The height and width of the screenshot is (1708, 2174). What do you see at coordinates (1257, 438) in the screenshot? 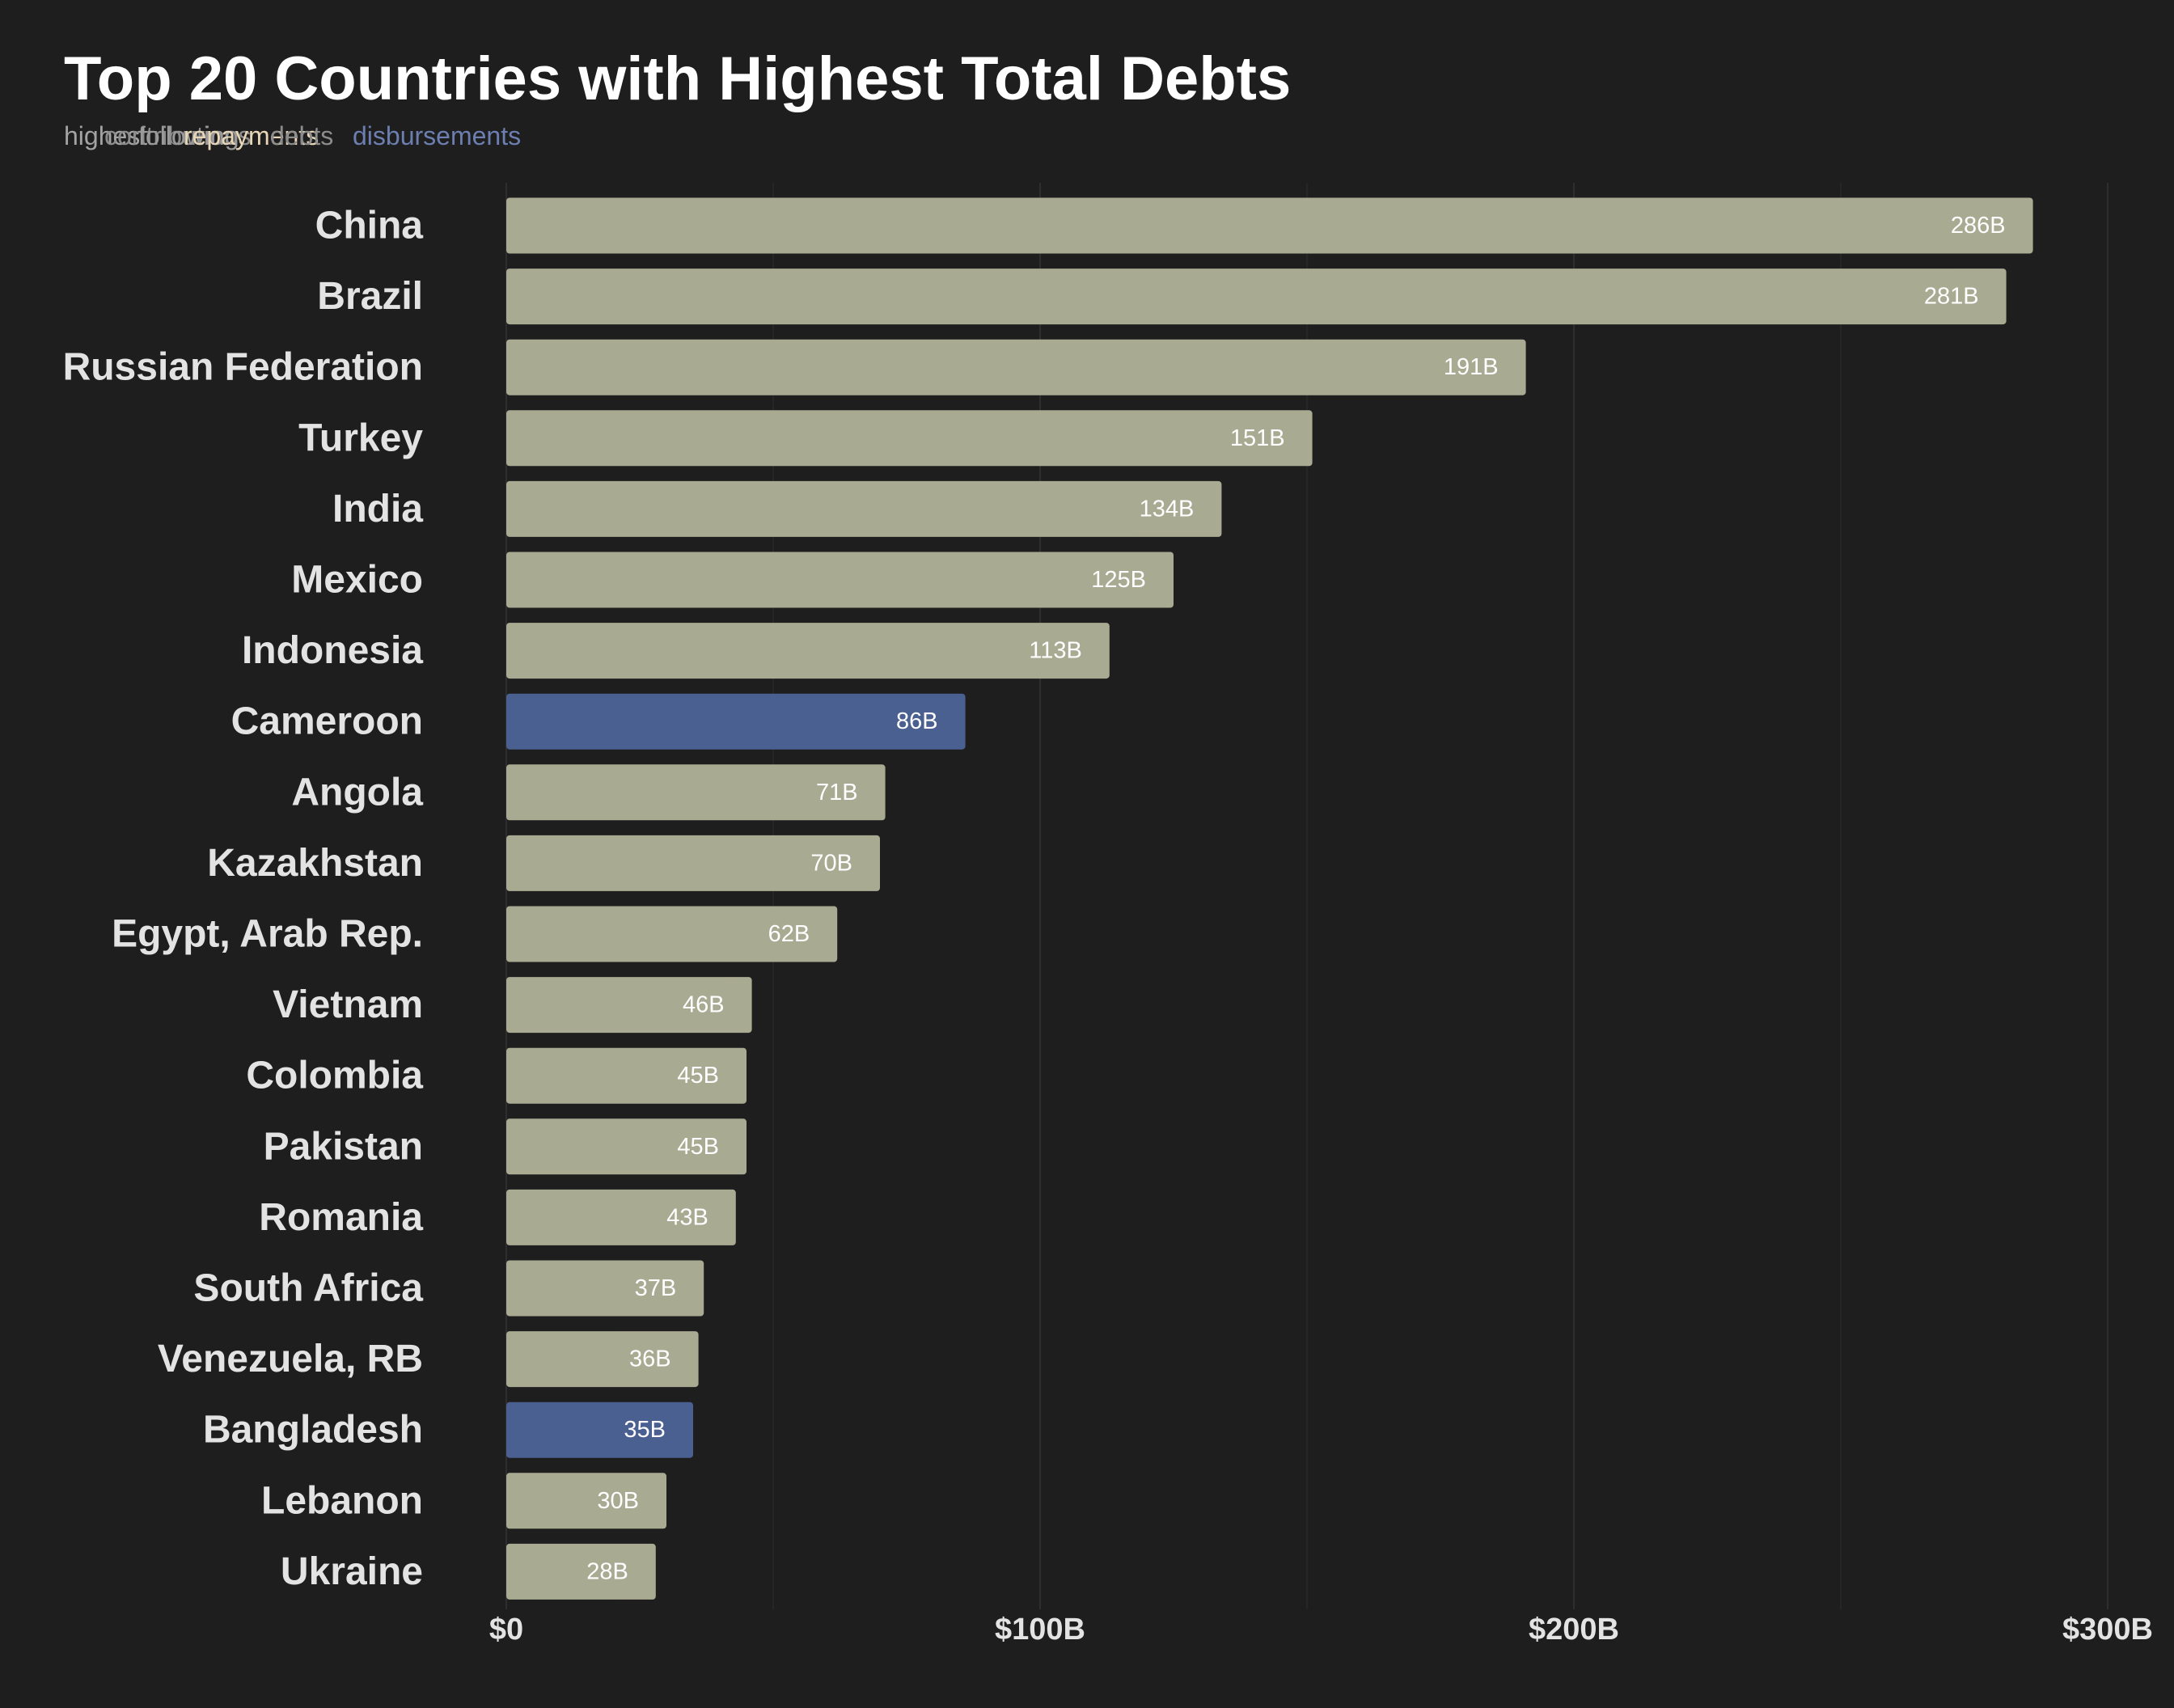
I see `value-label: 151B` at bounding box center [1257, 438].